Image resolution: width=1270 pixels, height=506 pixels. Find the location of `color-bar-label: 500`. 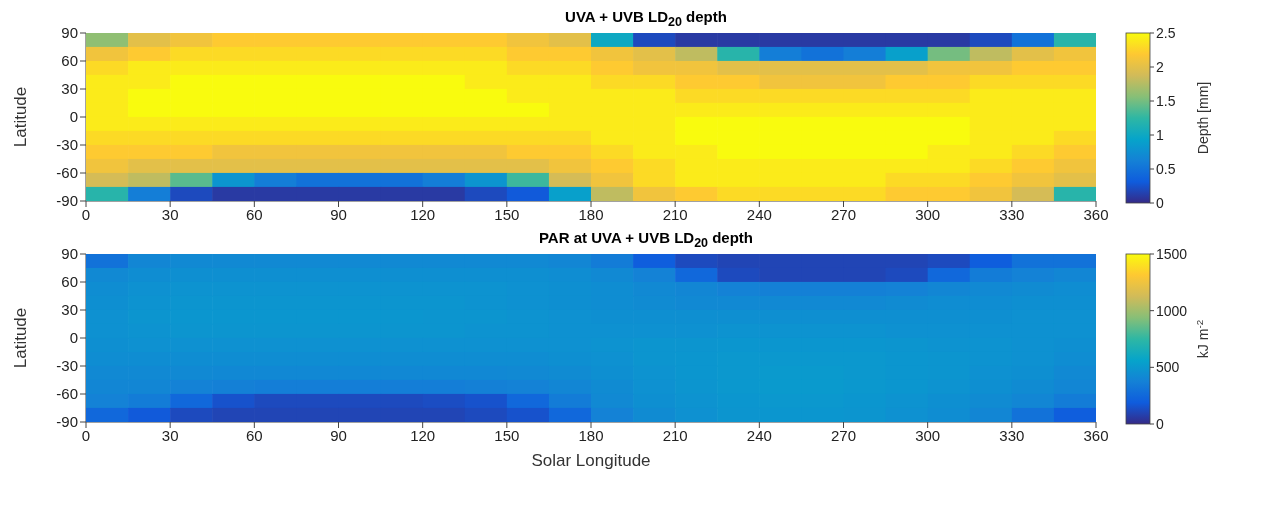

color-bar-label: 500 is located at coordinates (1168, 367).